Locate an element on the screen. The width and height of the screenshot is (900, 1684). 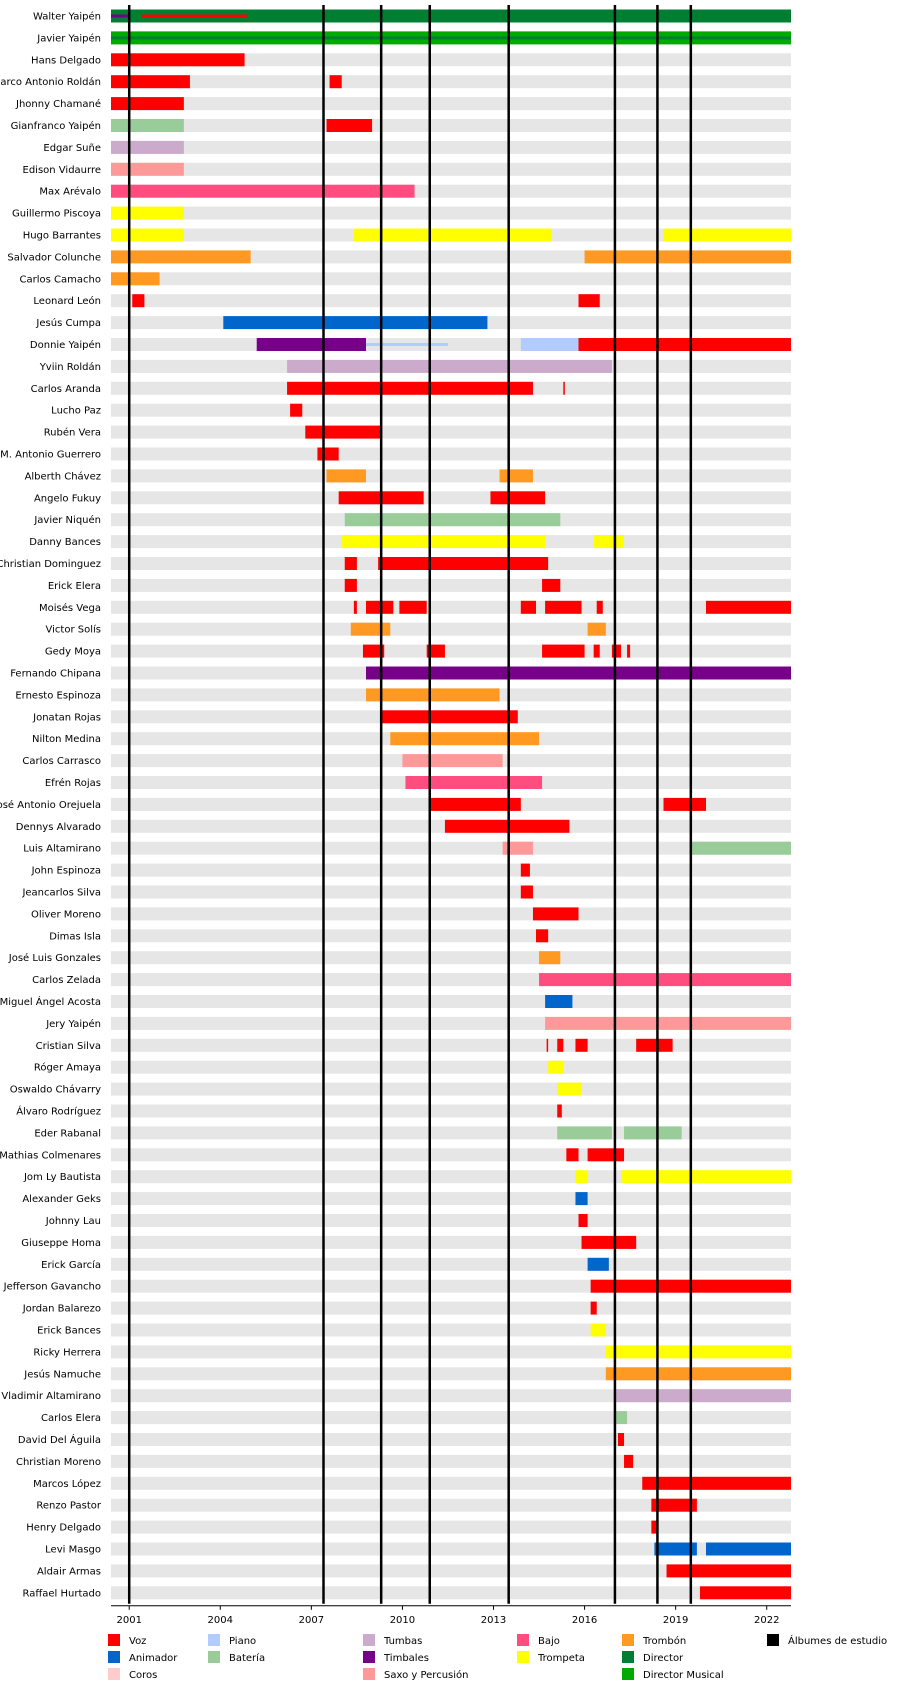
legend-label: Director is located at coordinates (663, 1658).